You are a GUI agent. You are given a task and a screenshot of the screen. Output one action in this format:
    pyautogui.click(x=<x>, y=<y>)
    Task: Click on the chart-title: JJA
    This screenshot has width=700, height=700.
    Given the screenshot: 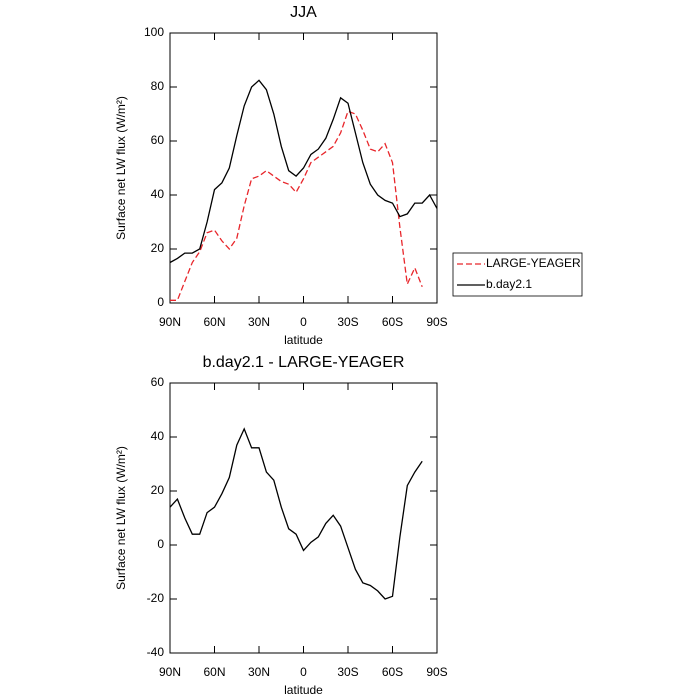 What is the action you would take?
    pyautogui.click(x=303, y=12)
    